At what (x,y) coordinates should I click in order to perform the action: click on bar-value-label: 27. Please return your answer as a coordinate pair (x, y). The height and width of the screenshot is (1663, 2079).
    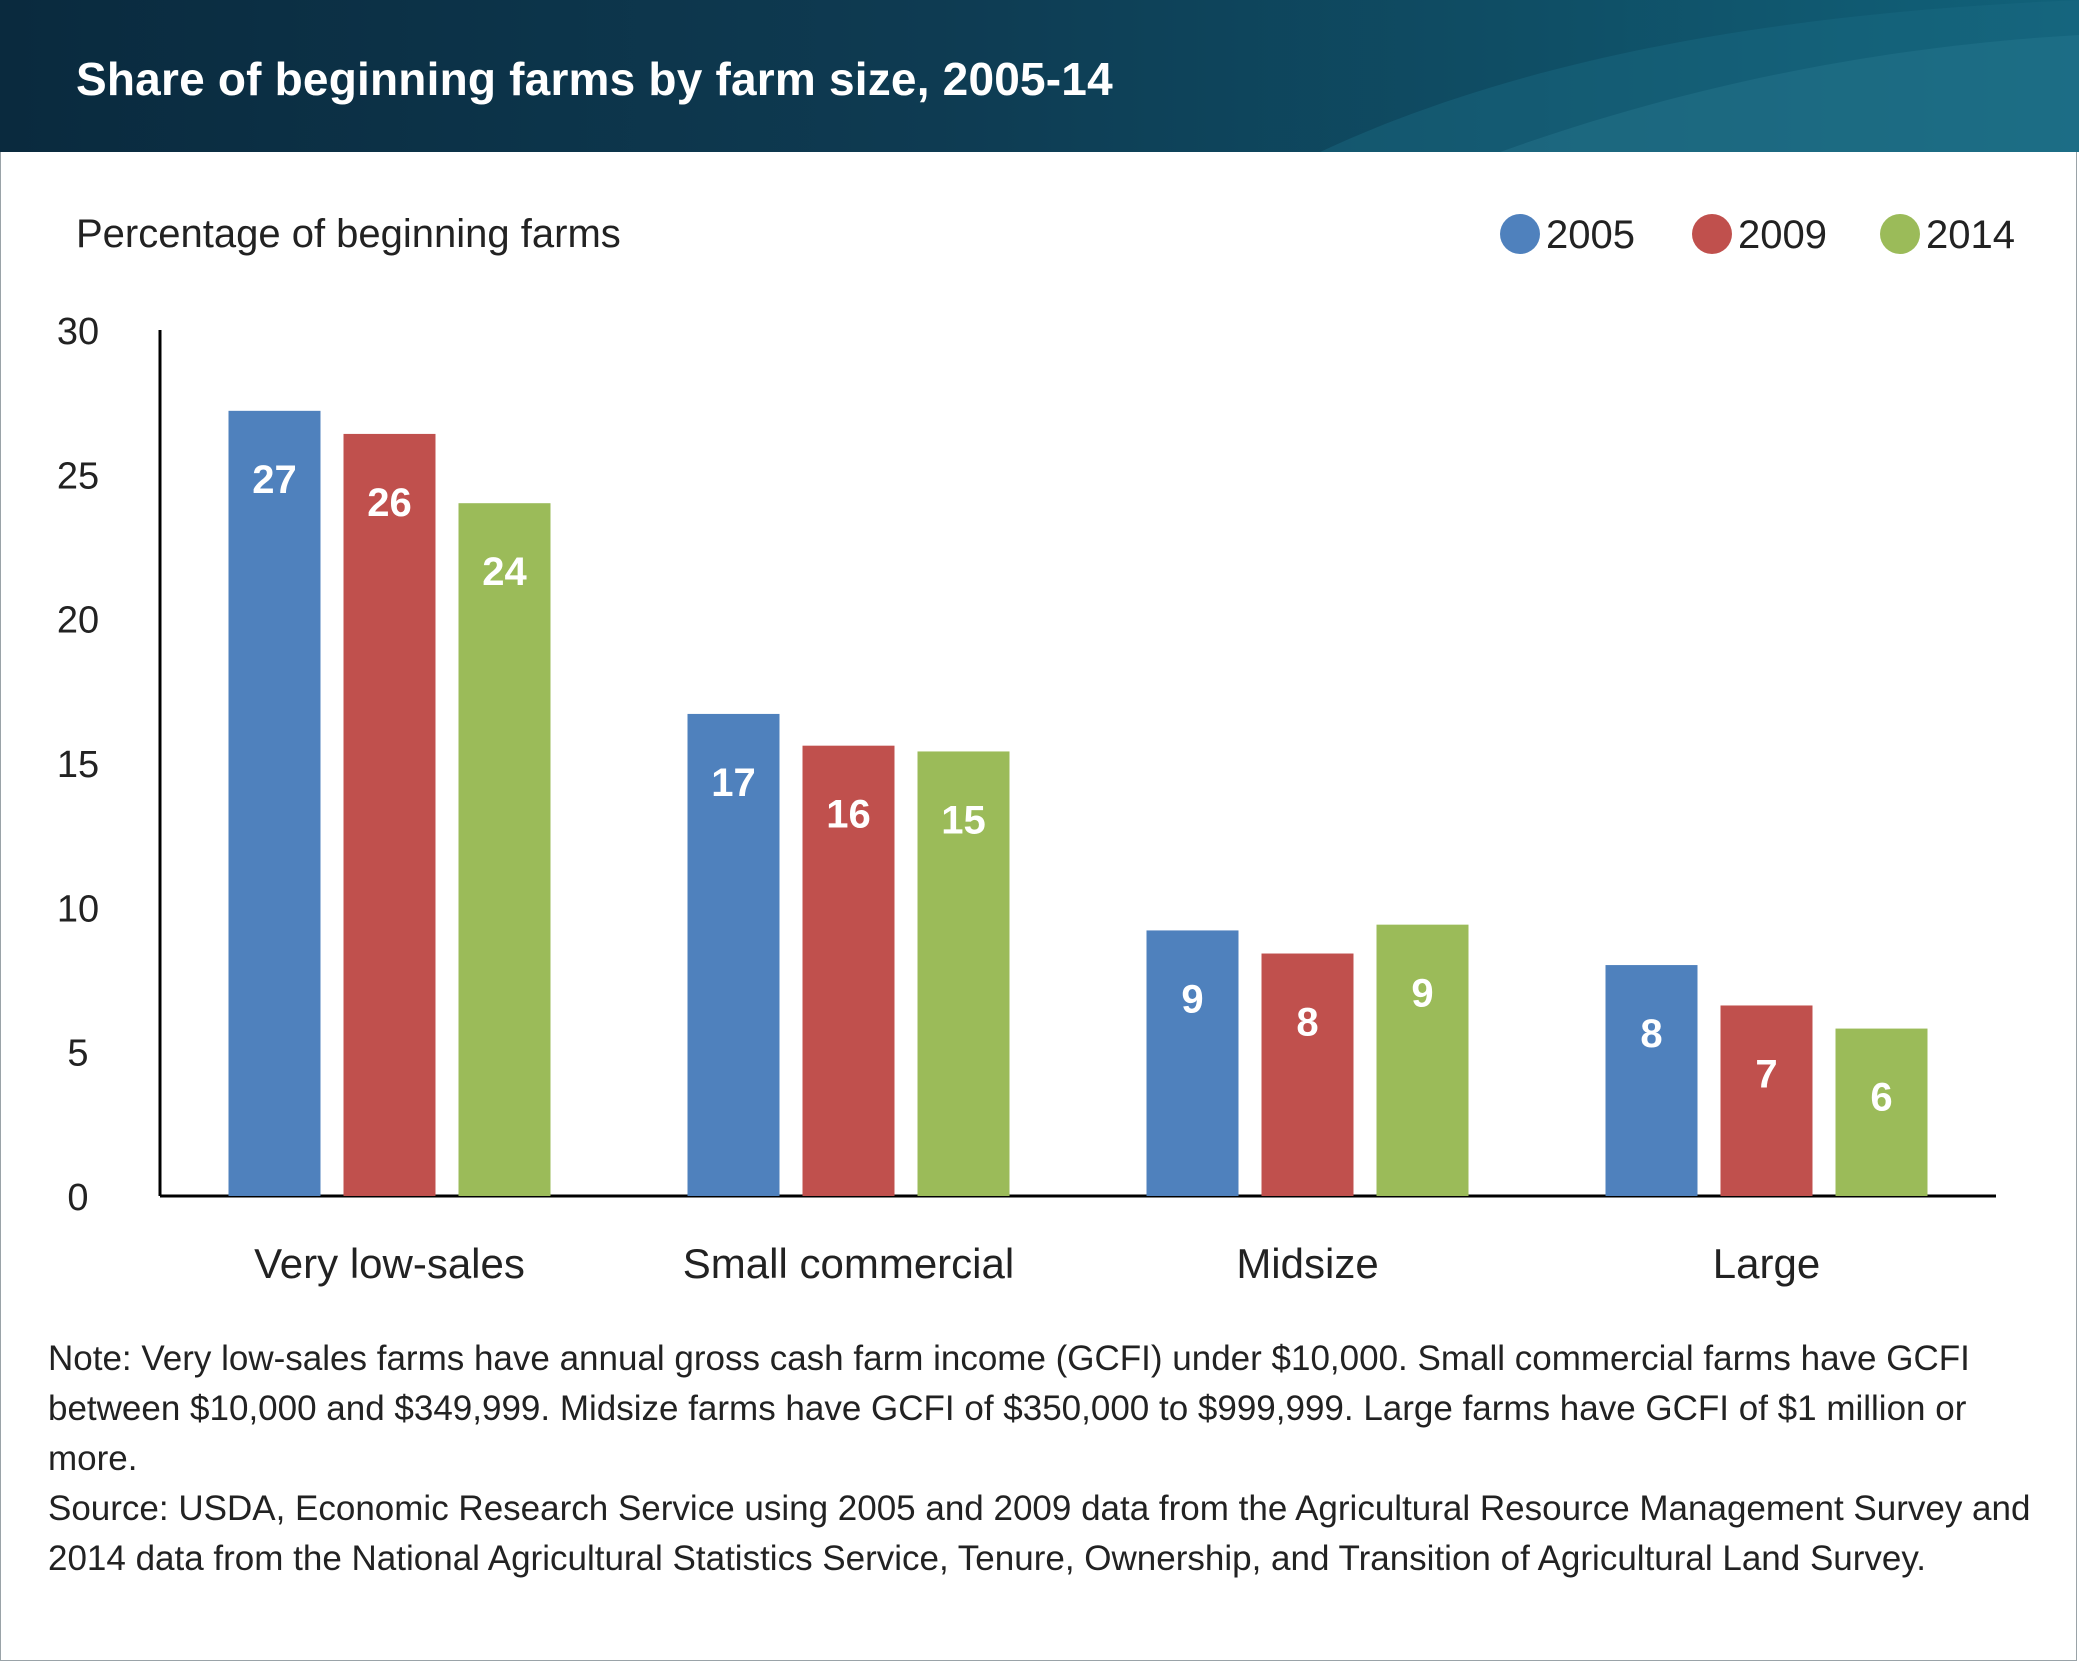
    Looking at the image, I should click on (274, 480).